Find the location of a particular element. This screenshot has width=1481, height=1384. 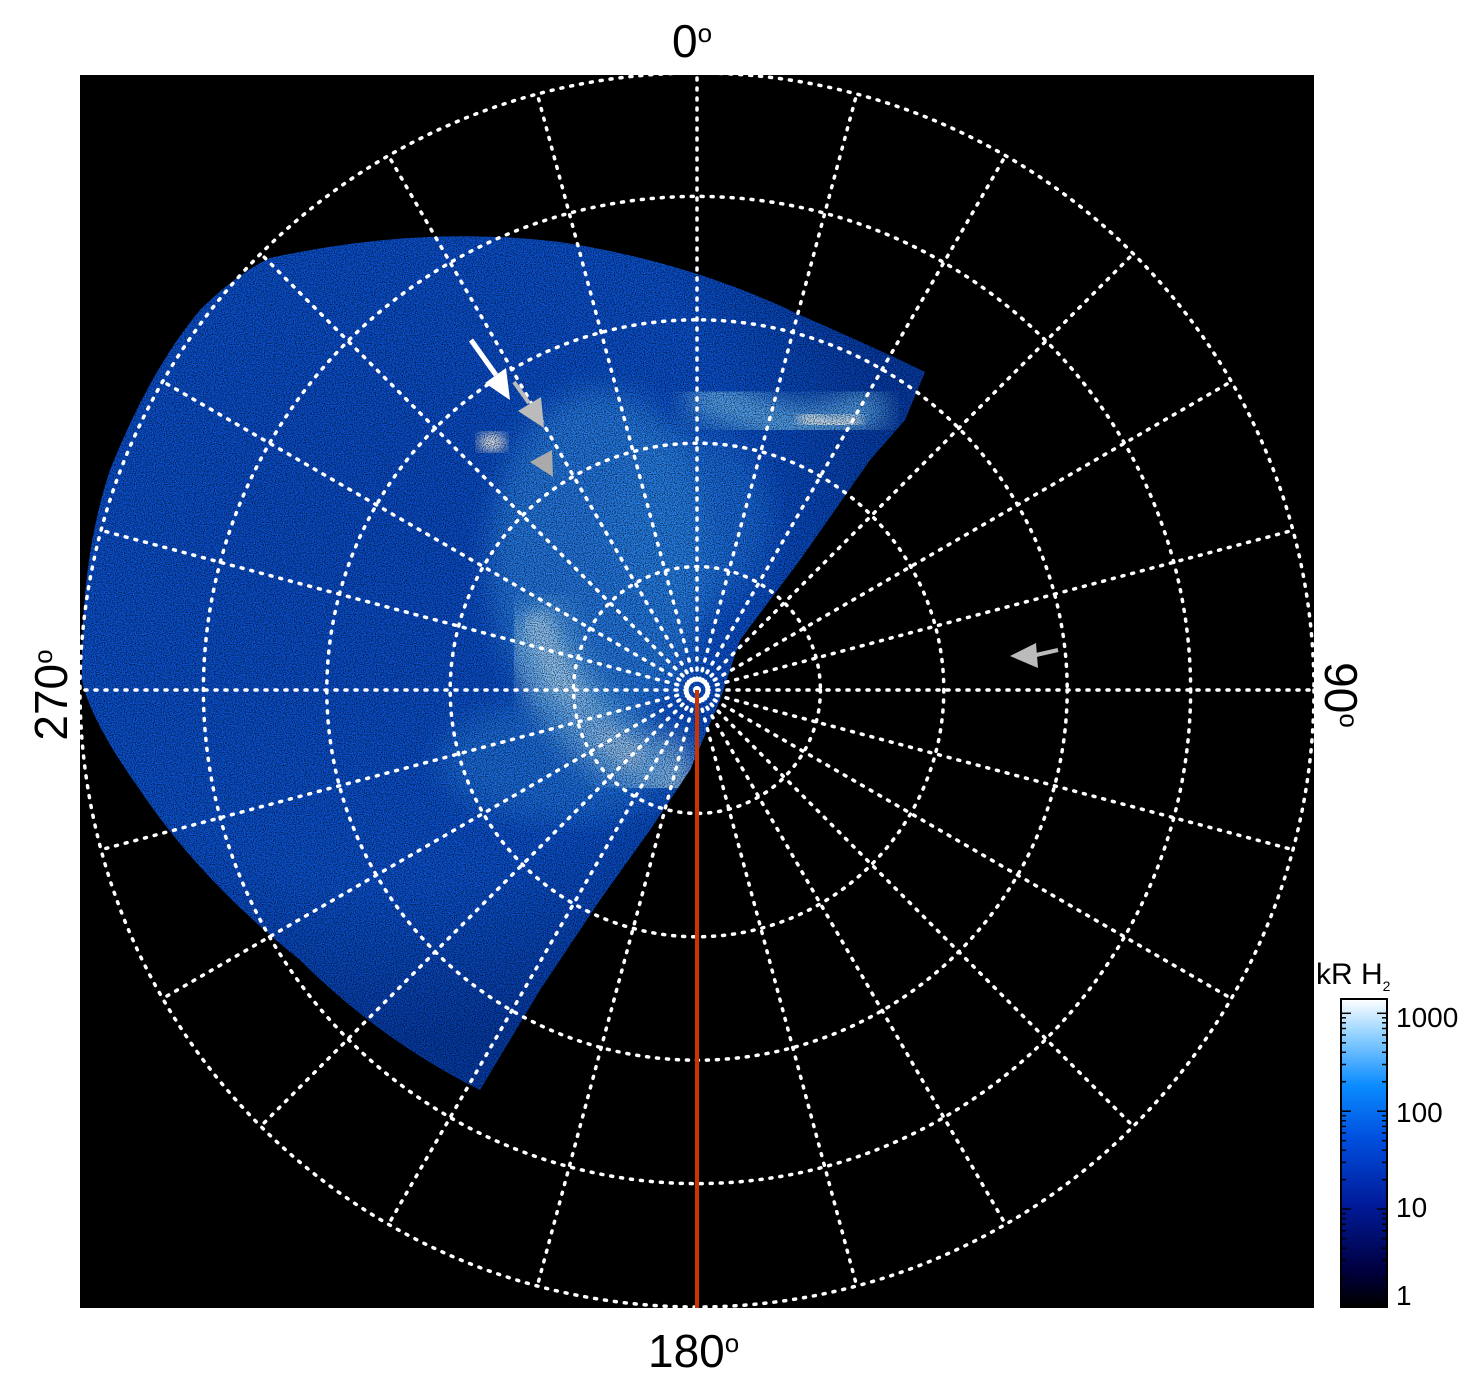

angle-label-bottom: 180o is located at coordinates (693, 1351).